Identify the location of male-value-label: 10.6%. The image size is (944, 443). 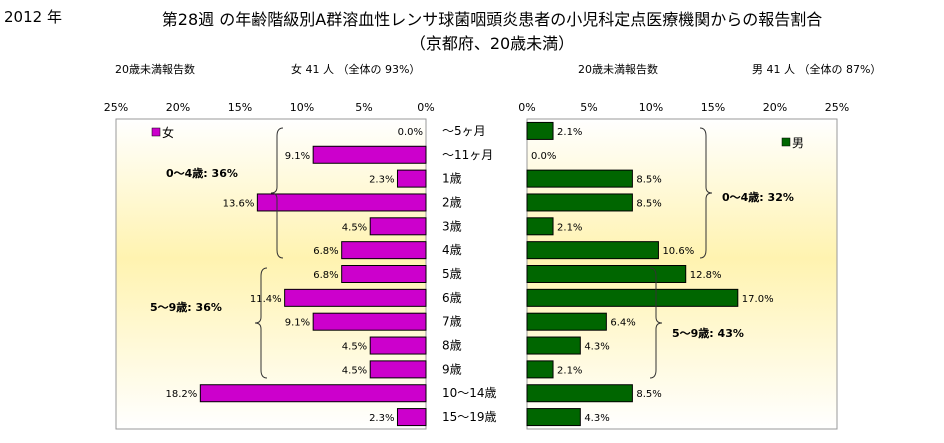
(678, 251).